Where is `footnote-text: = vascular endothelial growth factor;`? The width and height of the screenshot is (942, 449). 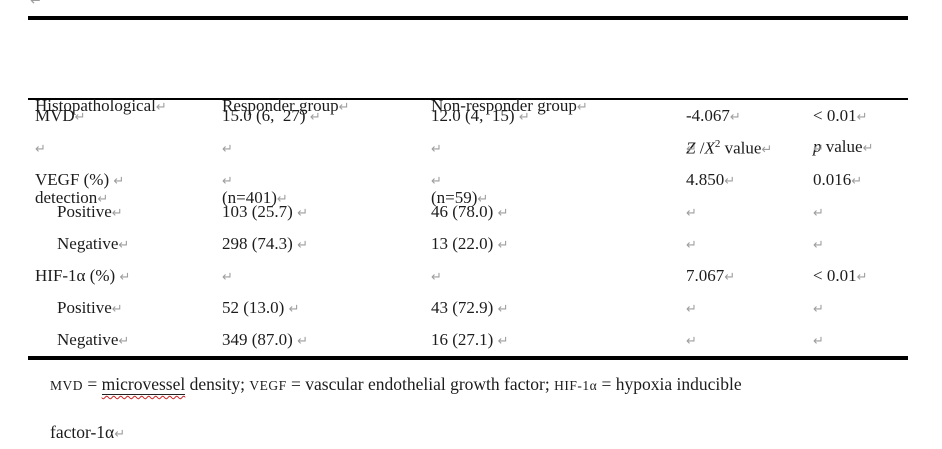 footnote-text: = vascular endothelial growth factor; is located at coordinates (420, 384).